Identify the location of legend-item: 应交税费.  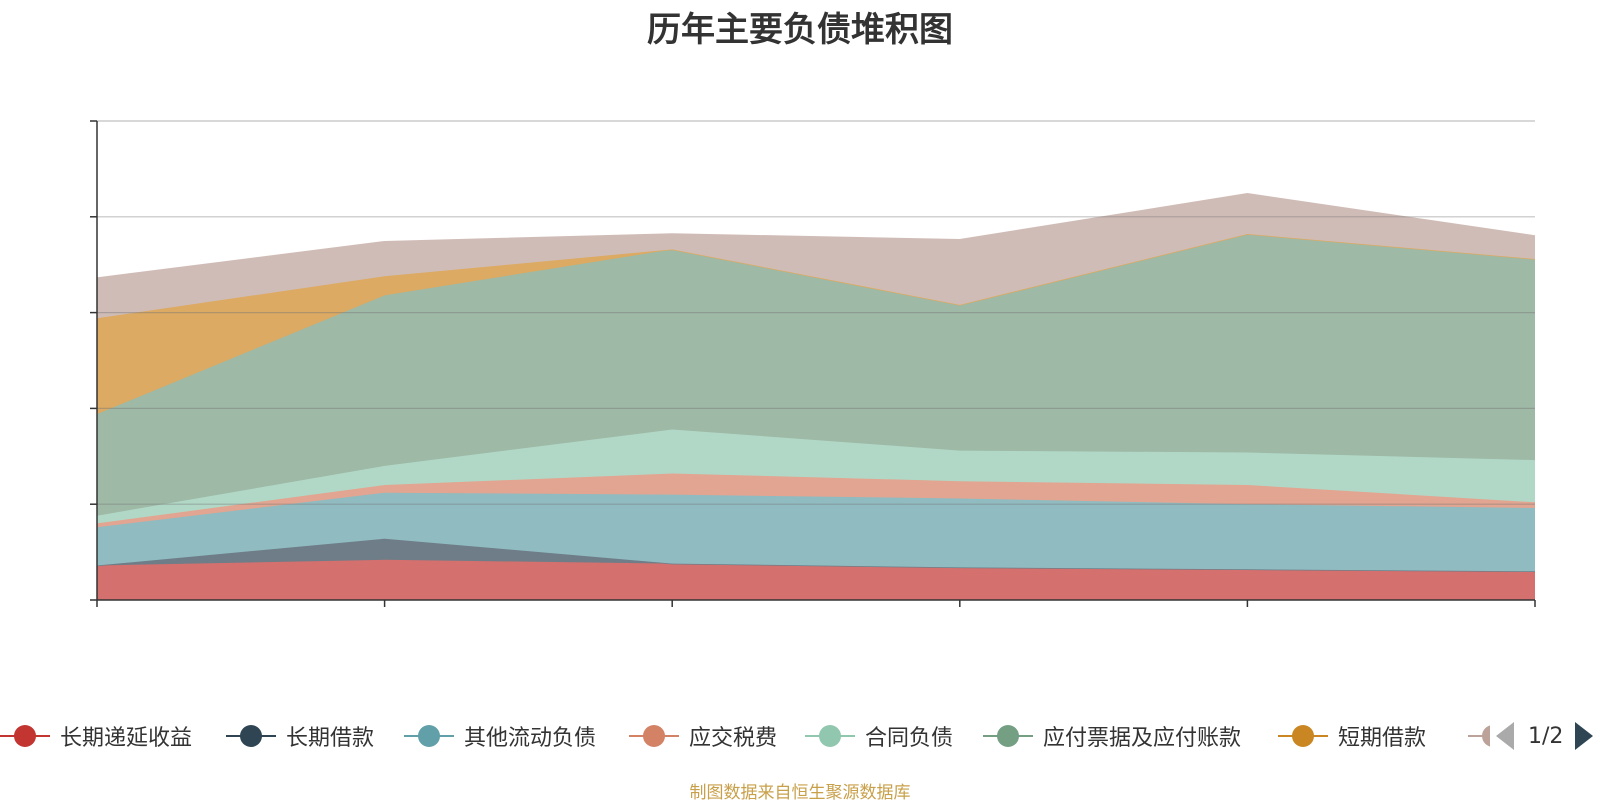
(703, 736).